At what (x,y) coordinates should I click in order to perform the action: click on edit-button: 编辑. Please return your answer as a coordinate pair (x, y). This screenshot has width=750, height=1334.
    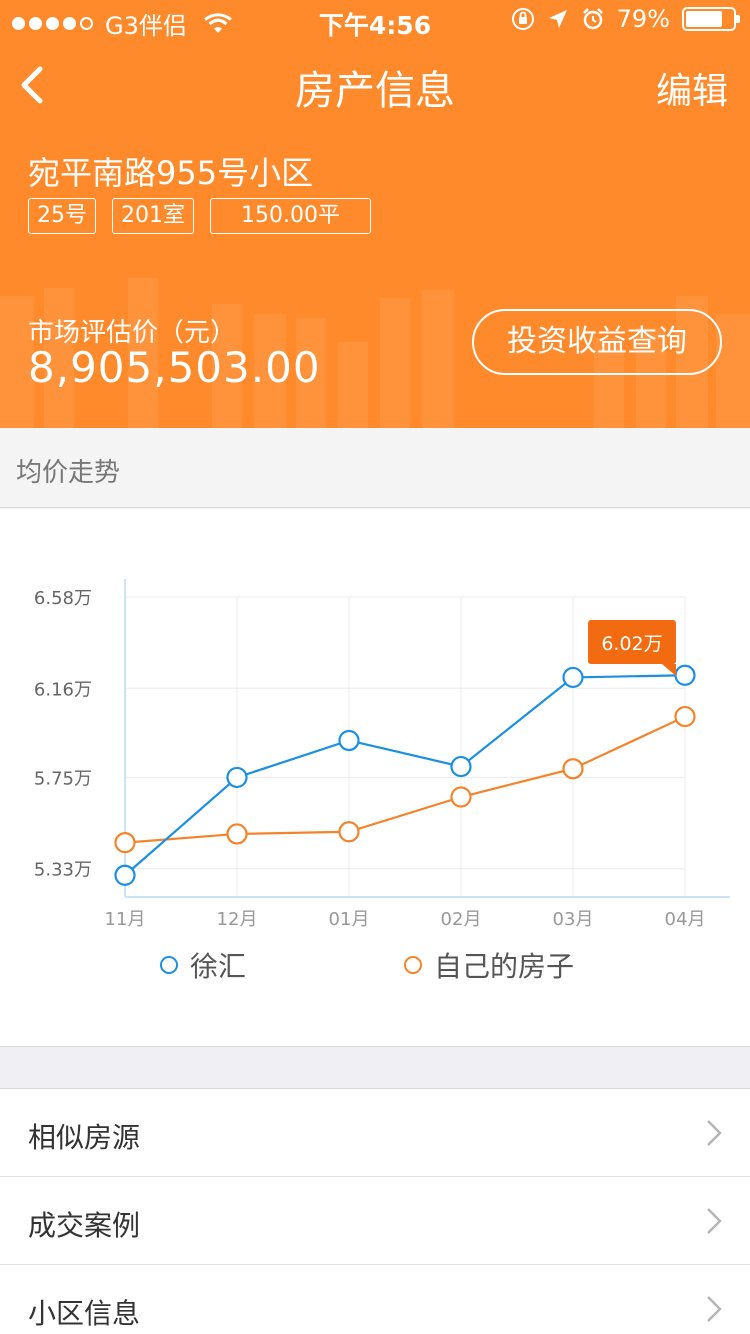
    Looking at the image, I should click on (691, 91).